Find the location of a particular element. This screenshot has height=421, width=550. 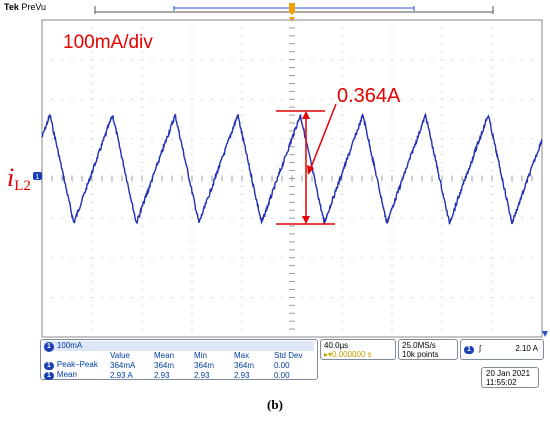

peak-to-peak-annotation is located at coordinates (306, 164).